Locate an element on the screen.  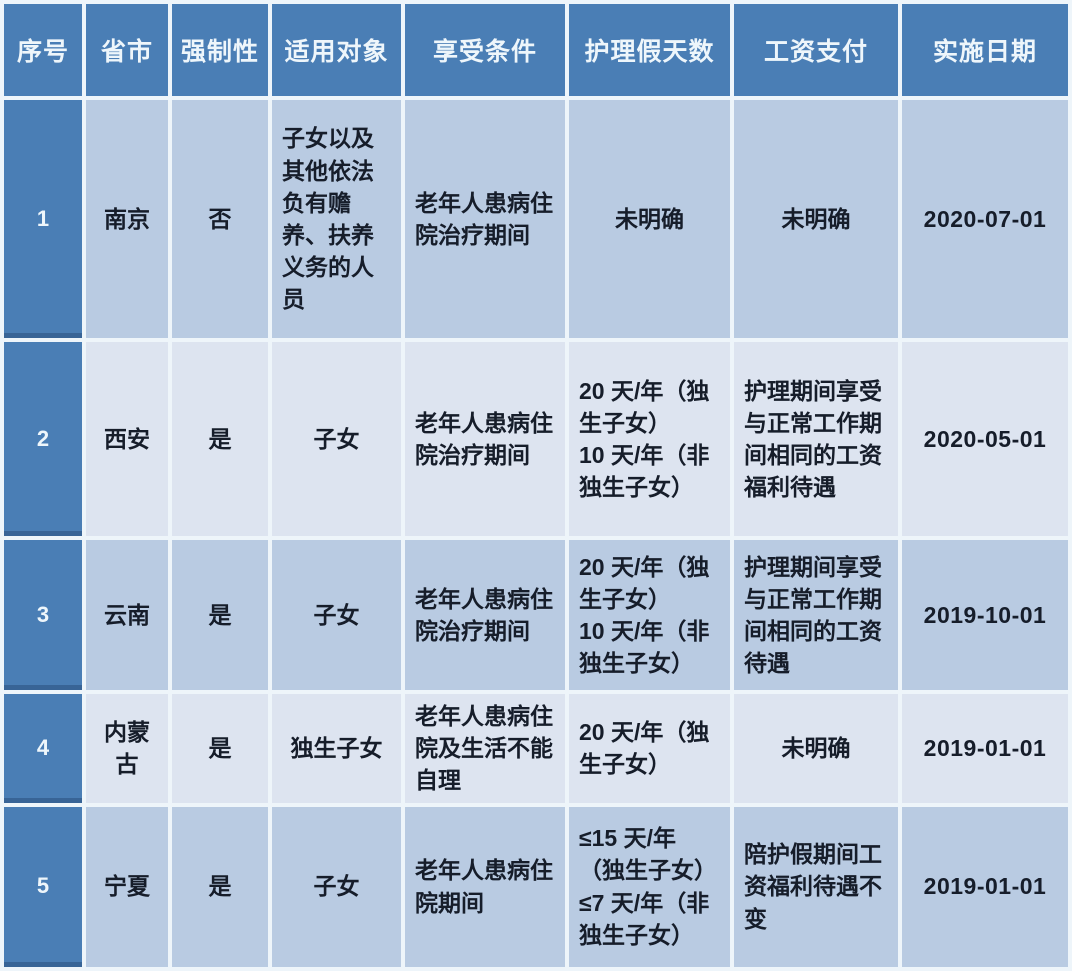
cell-province: 南京 is located at coordinates (127, 219).